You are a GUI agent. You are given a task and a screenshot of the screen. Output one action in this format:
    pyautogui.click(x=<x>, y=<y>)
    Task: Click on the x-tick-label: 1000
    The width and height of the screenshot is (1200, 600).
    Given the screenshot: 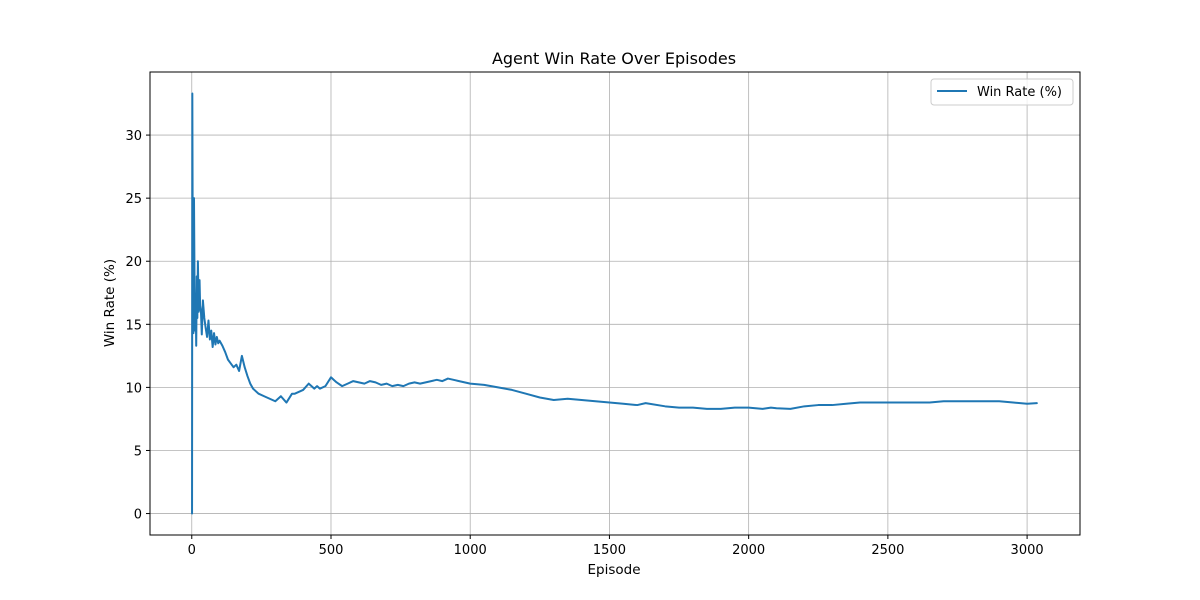 What is the action you would take?
    pyautogui.click(x=470, y=550)
    